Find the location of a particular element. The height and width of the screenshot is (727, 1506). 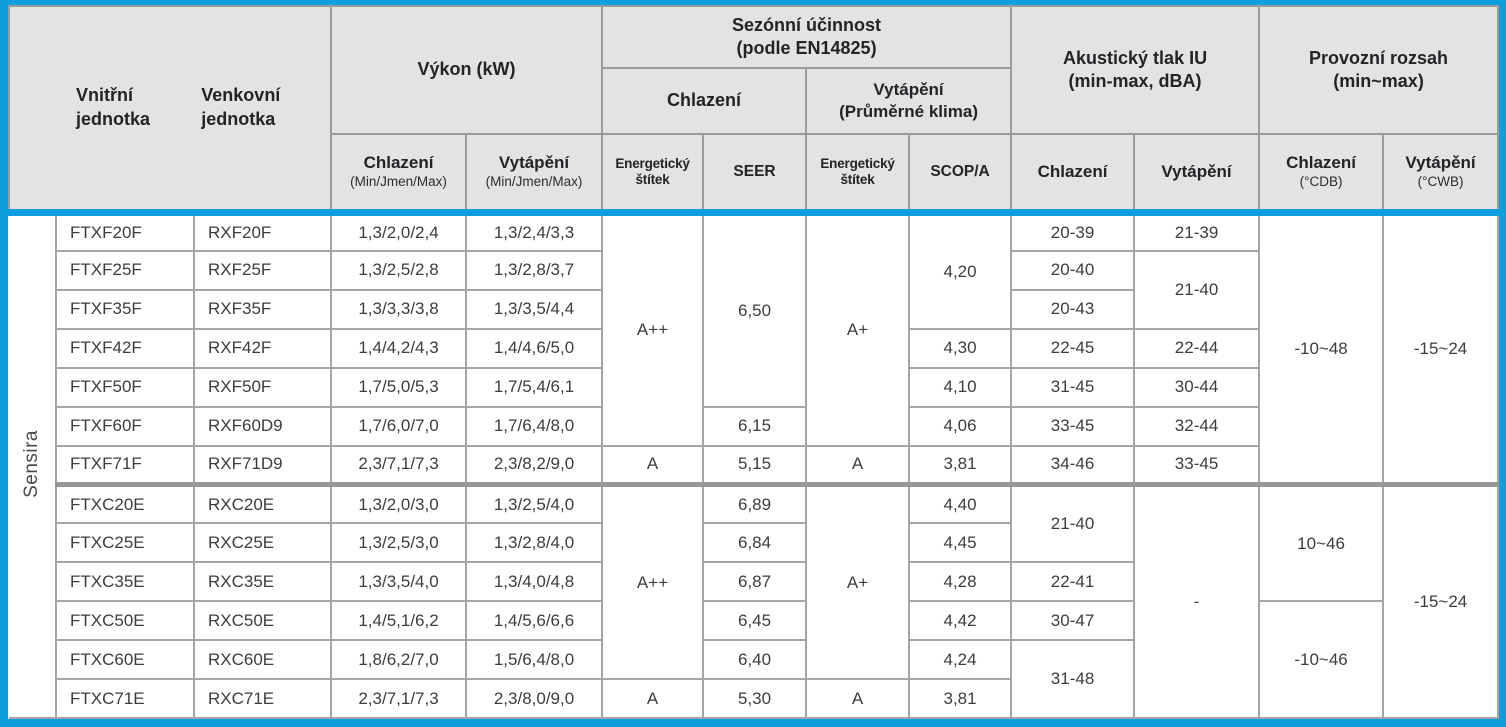

table-cell: 5,30 is located at coordinates (755, 698).